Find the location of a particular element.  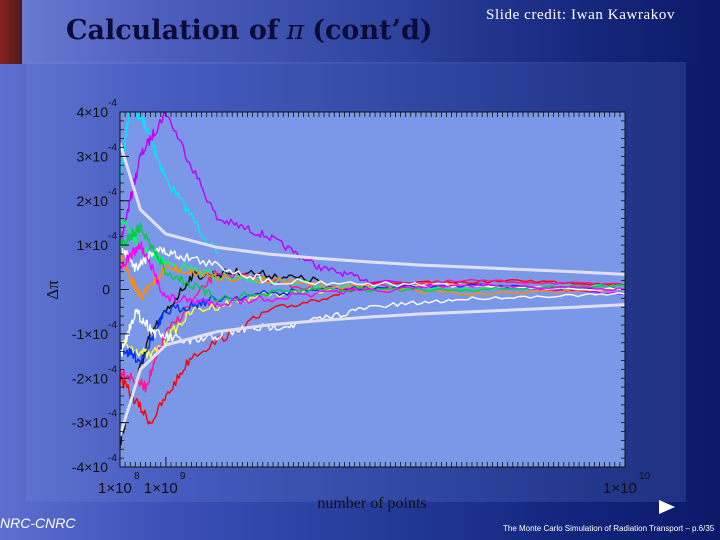

slide-title: Calculation of π (cont’d) is located at coordinates (249, 30).